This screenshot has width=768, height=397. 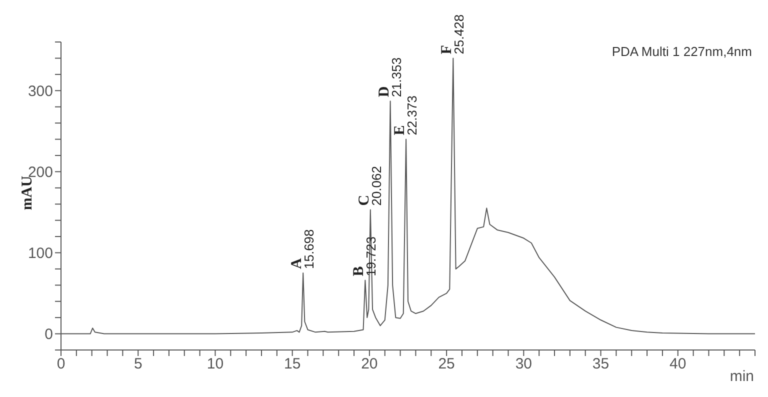 What do you see at coordinates (523, 364) in the screenshot?
I see `x-tick-label: 30` at bounding box center [523, 364].